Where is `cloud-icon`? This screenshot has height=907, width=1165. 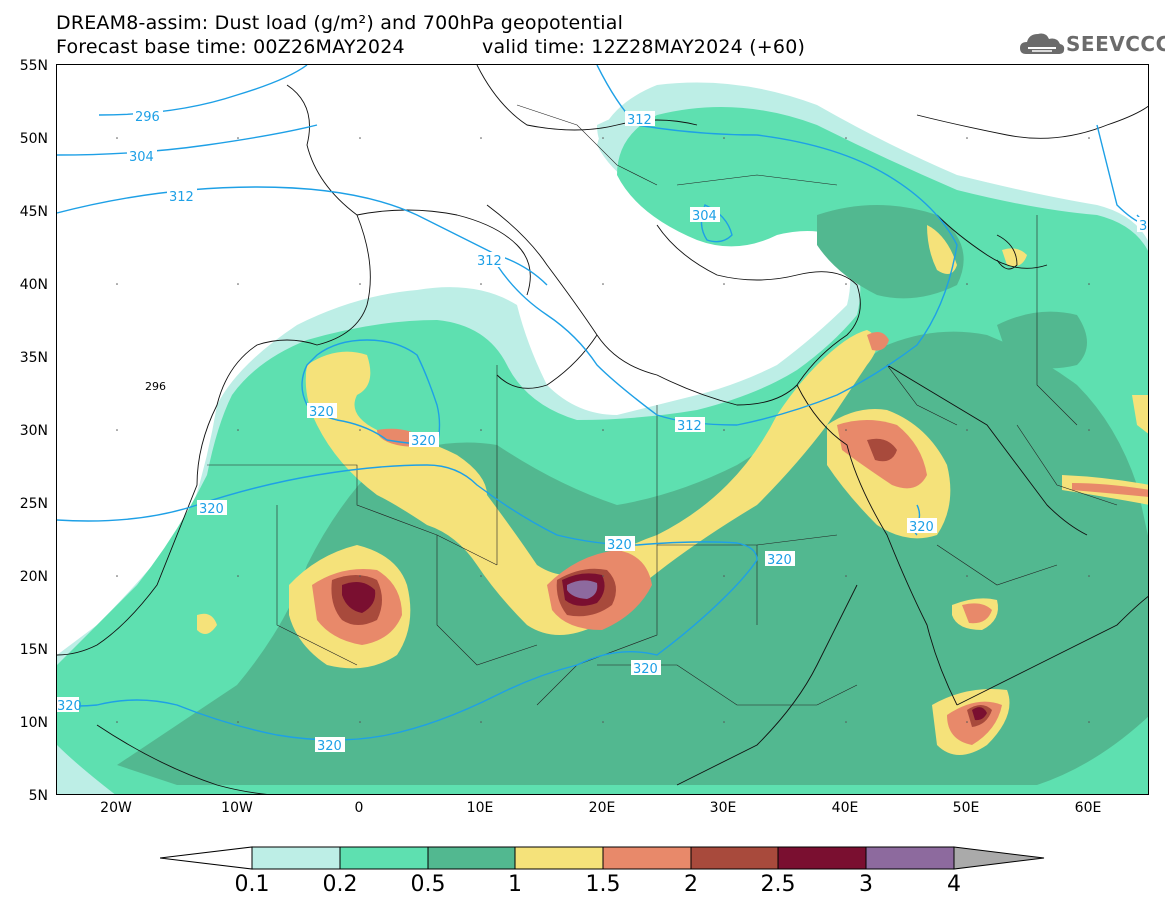
cloud-icon is located at coordinates (1042, 43).